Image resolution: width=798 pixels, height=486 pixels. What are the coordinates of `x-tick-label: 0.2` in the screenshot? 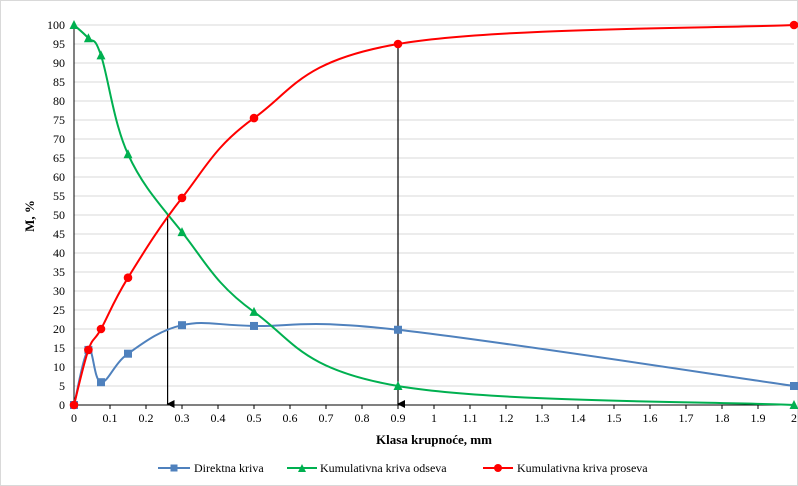 It's located at (146, 418).